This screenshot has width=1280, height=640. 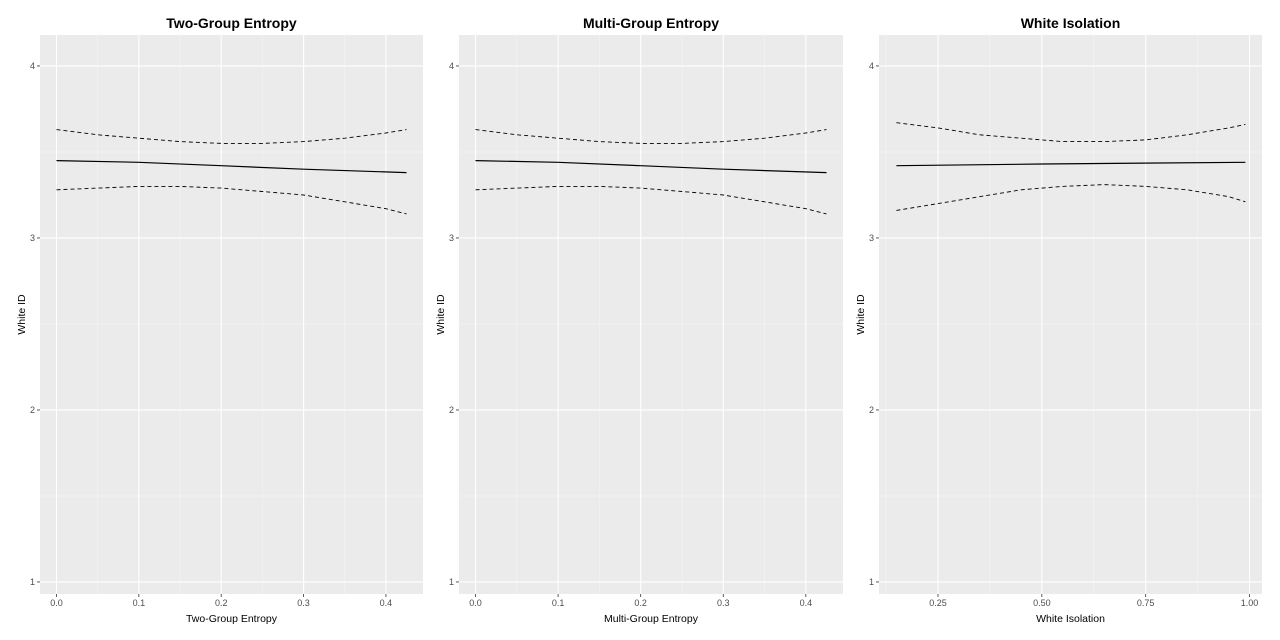 What do you see at coordinates (232, 619) in the screenshot?
I see `x-axis-label: Two-Group Entropy` at bounding box center [232, 619].